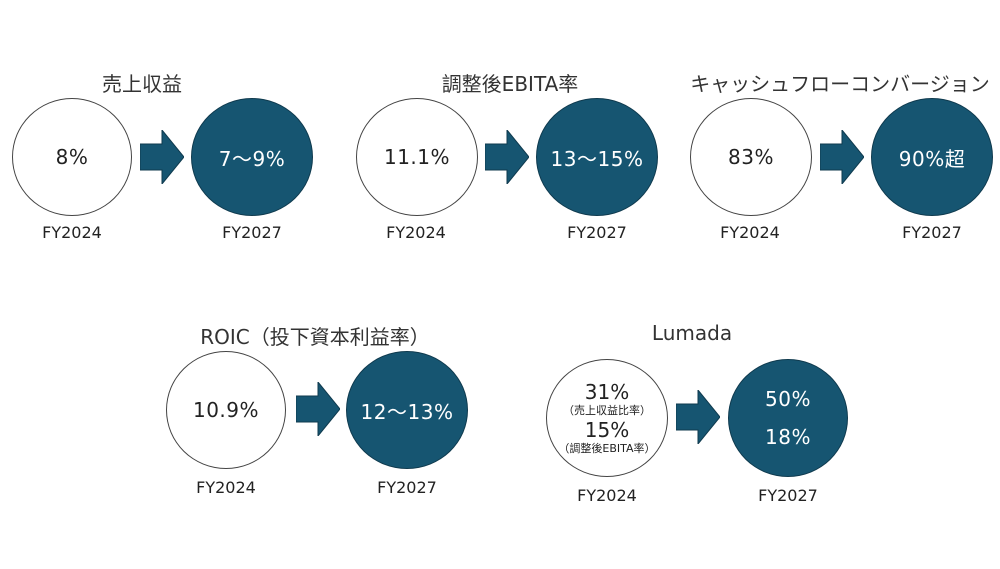 This screenshot has width=1000, height=569. What do you see at coordinates (607, 392) in the screenshot?
I see `baseline-value-revenue-ratio: 31%` at bounding box center [607, 392].